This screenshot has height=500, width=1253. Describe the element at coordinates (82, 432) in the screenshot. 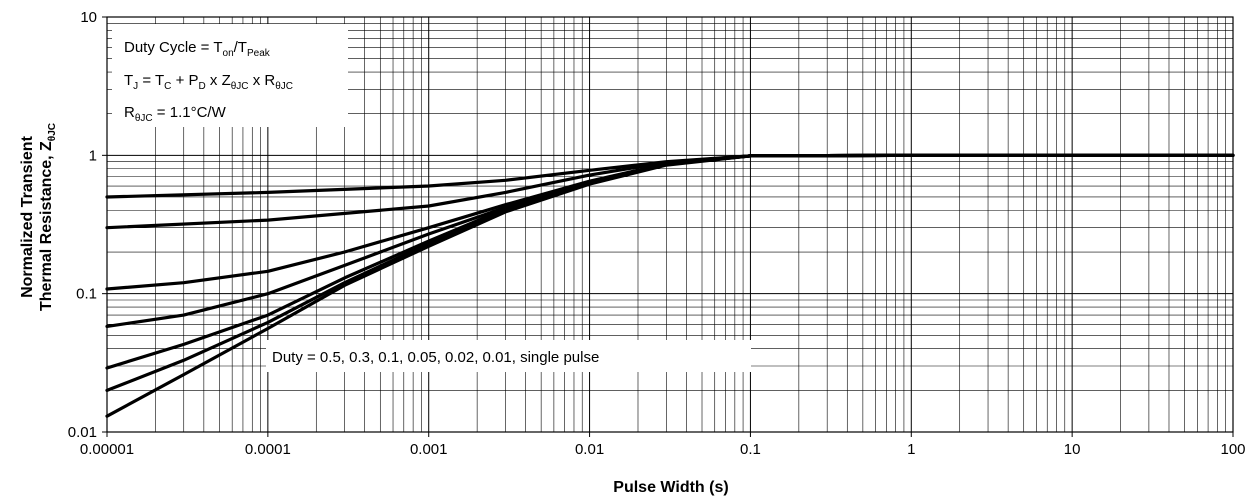

I see `y-tick-label: 0.01` at that location.